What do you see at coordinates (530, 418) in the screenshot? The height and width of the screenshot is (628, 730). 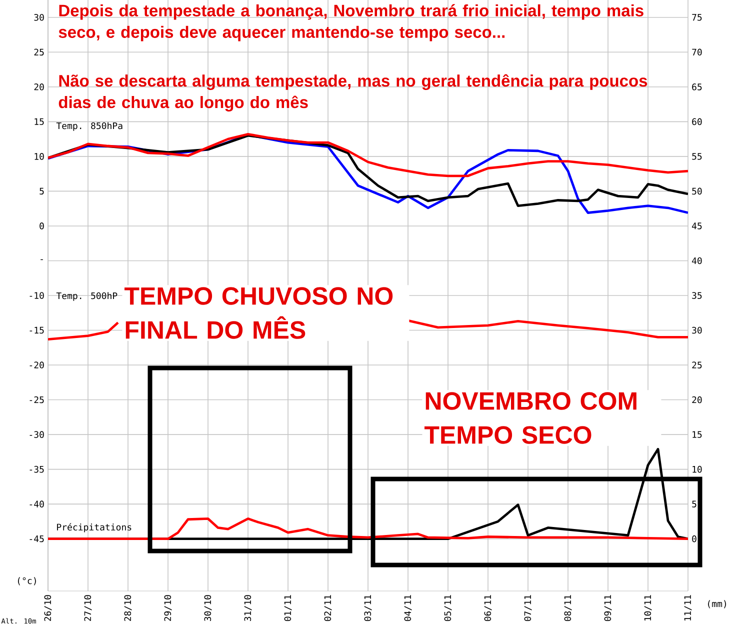 I see `annotation: NOVEMBRO COM TEMPO SECO` at bounding box center [530, 418].